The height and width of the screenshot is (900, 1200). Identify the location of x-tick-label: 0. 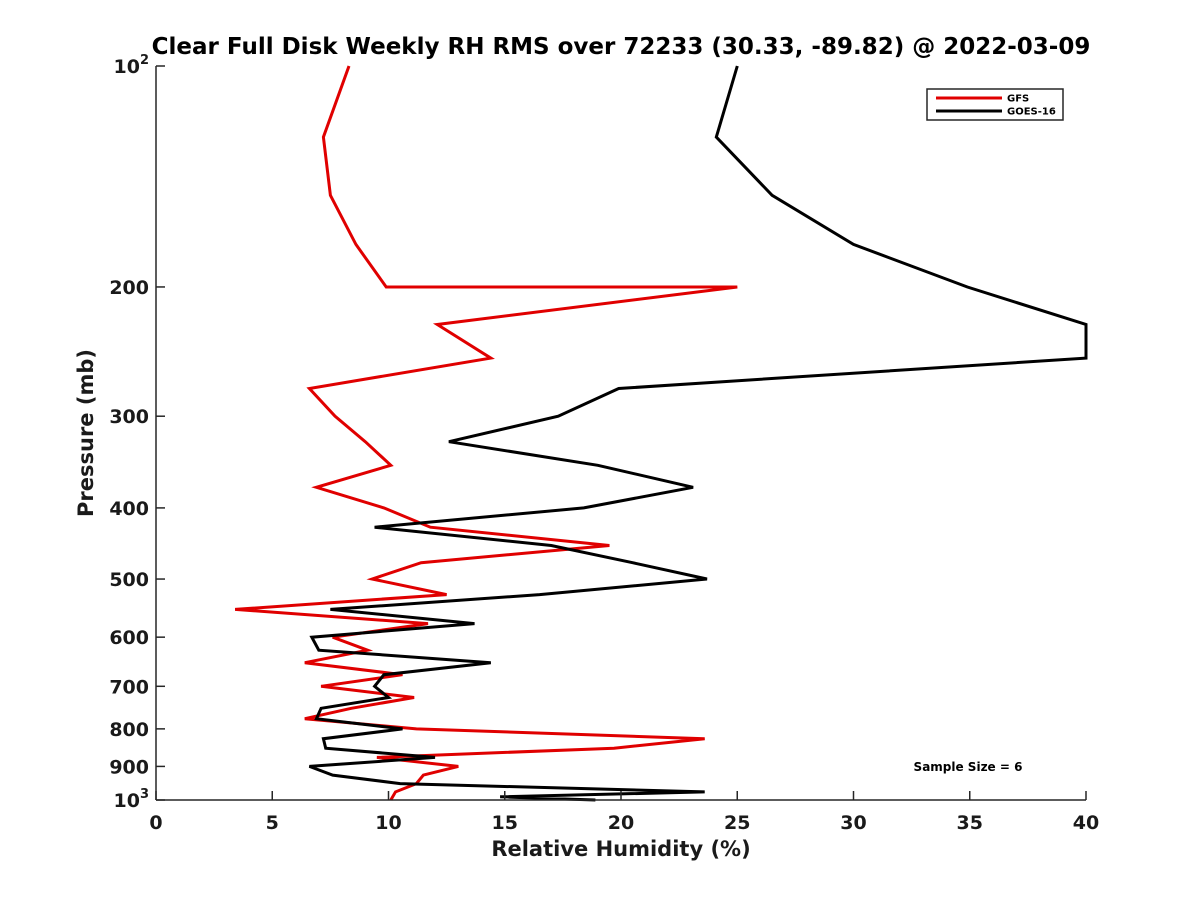
(155, 823).